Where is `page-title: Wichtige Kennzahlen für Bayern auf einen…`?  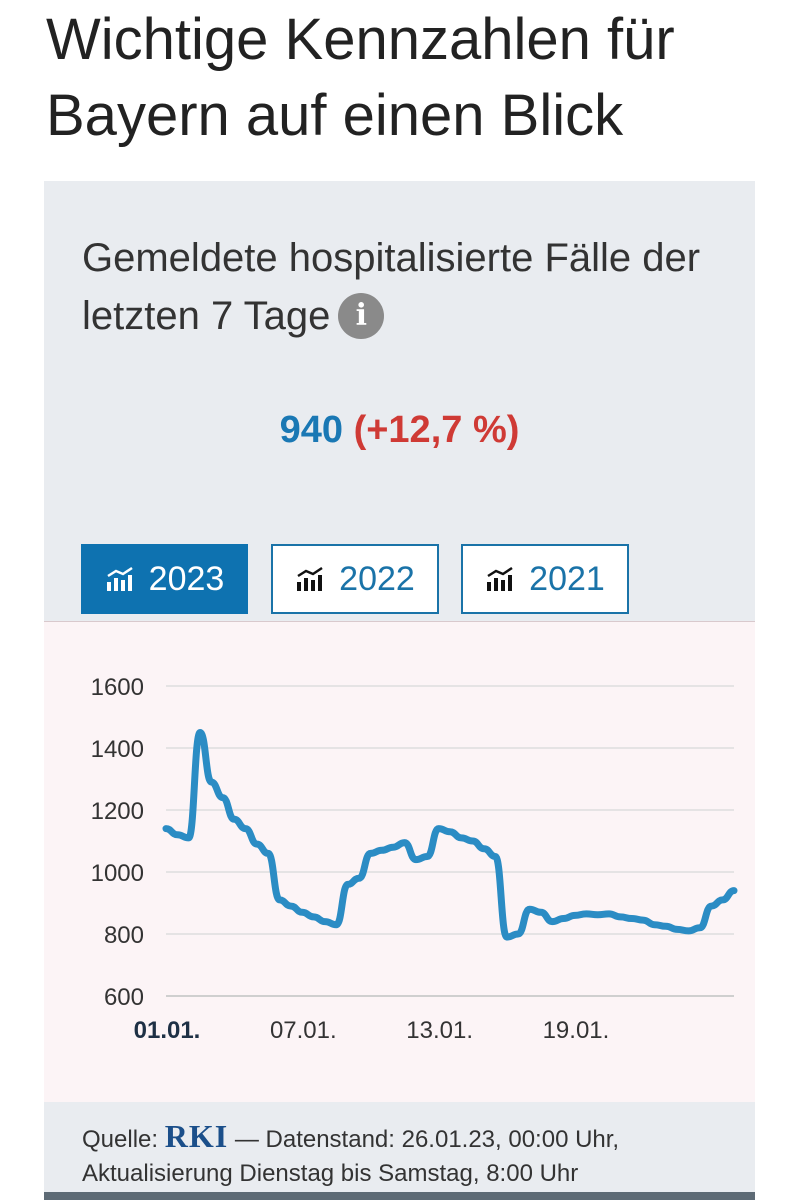
page-title: Wichtige Kennzahlen für Bayern auf einen… is located at coordinates (360, 77).